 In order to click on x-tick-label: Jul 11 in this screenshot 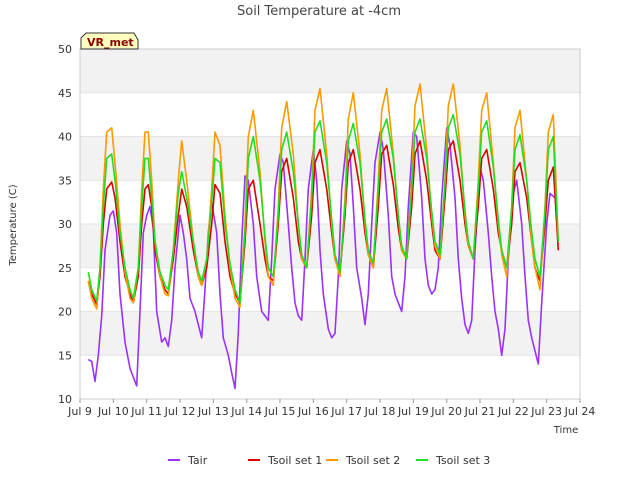, I will do `click(146, 411)`.